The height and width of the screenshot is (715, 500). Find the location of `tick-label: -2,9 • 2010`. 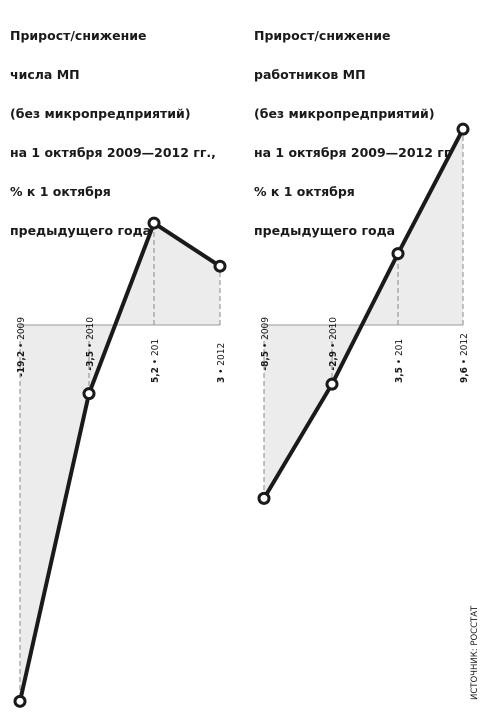

tick-label: -2,9 • 2010 is located at coordinates (333, 344).